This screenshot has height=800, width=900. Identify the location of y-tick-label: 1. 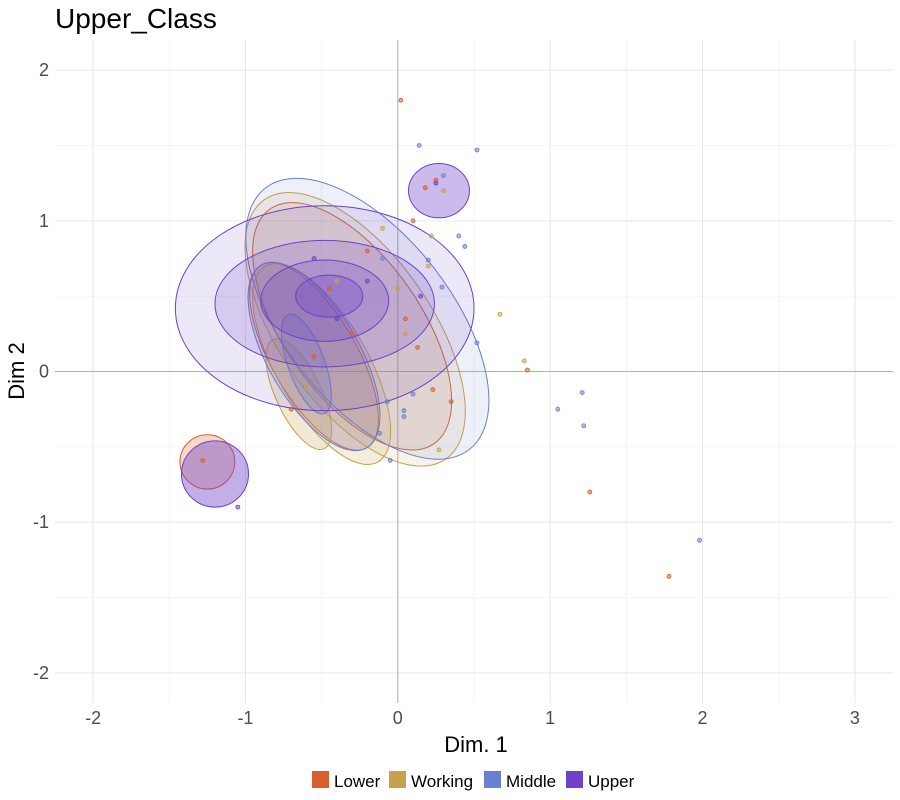
(44, 221).